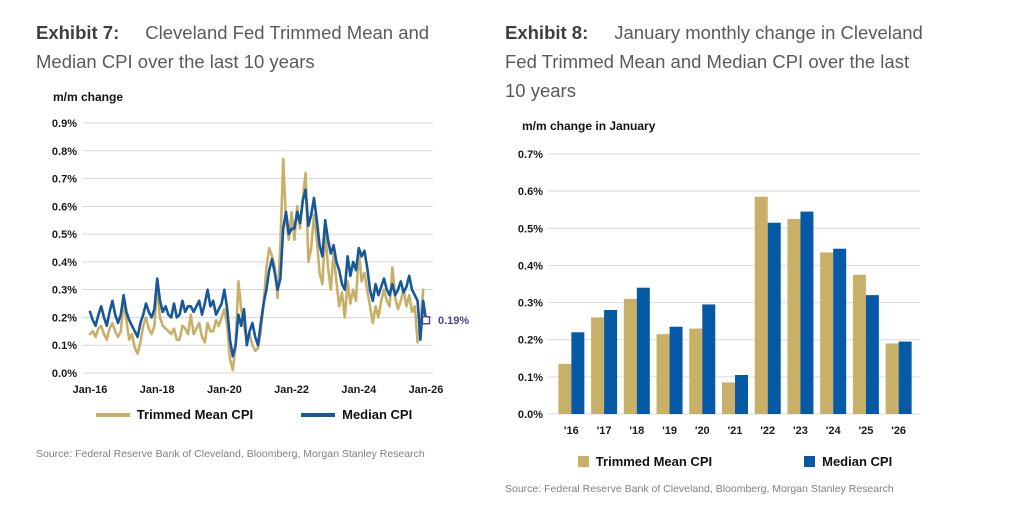 This screenshot has height=507, width=1024. What do you see at coordinates (735, 431) in the screenshot?
I see `x-tick-label: '21` at bounding box center [735, 431].